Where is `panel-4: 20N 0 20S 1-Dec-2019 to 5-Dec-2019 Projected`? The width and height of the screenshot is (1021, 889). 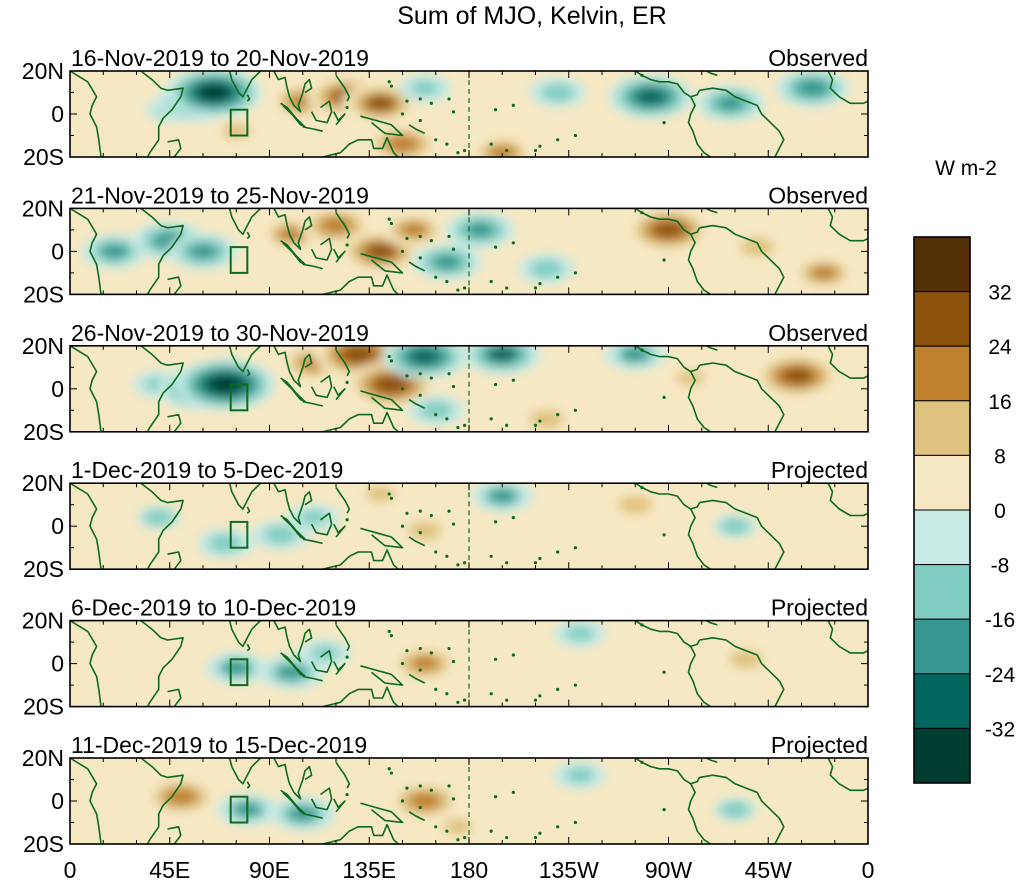 panel-4: 20N 0 20S 1-Dec-2019 to 5-Dec-2019 Projected is located at coordinates (445, 519).